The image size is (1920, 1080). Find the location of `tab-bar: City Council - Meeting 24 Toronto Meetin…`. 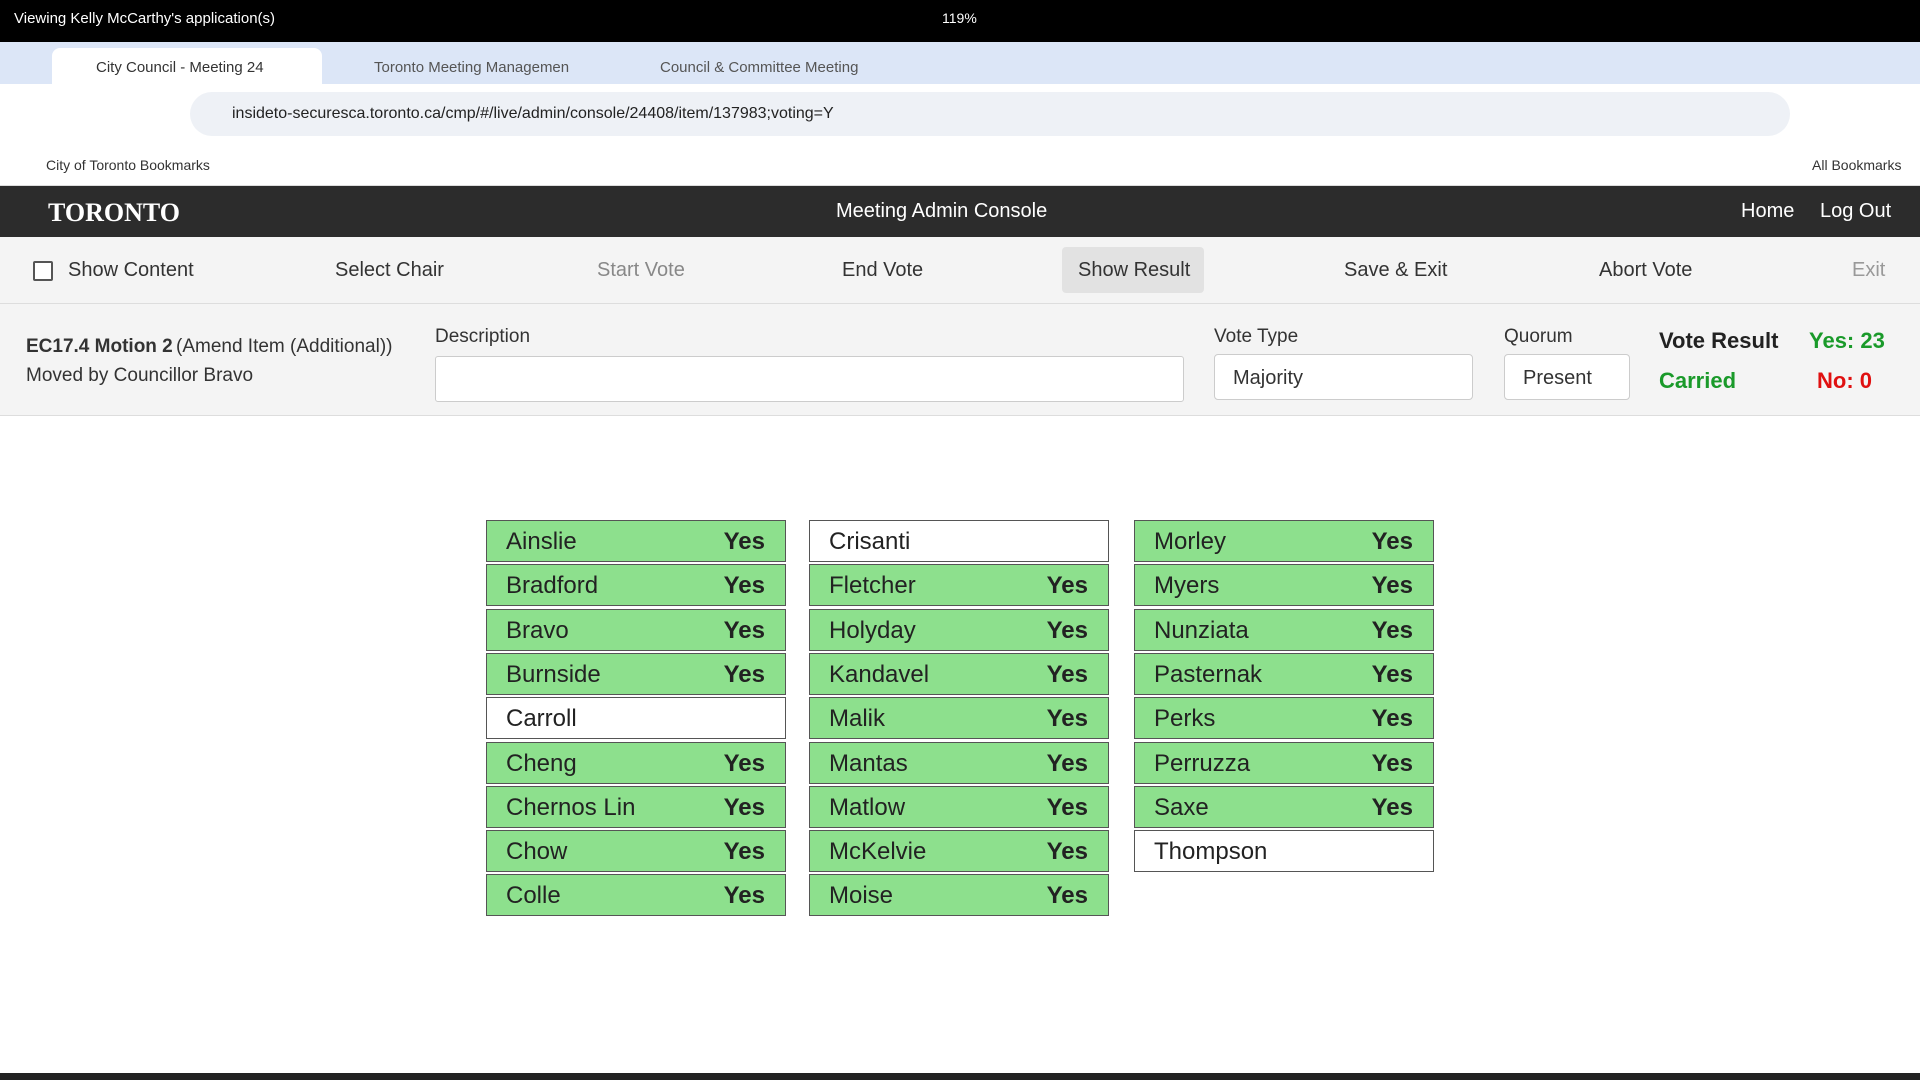

tab-bar: City Council - Meeting 24 Toronto Meetin… is located at coordinates (960, 63).